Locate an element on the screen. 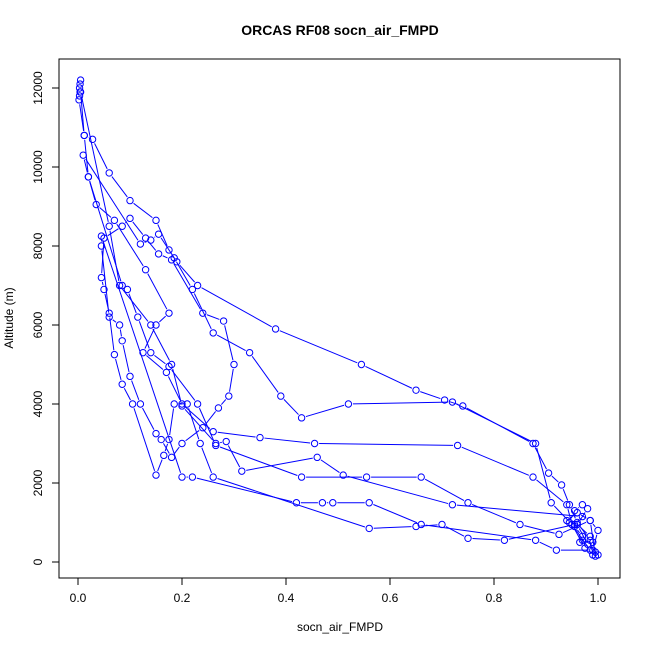 Image resolution: width=650 pixels, height=650 pixels. y-tick-label: 6000 is located at coordinates (38, 324).